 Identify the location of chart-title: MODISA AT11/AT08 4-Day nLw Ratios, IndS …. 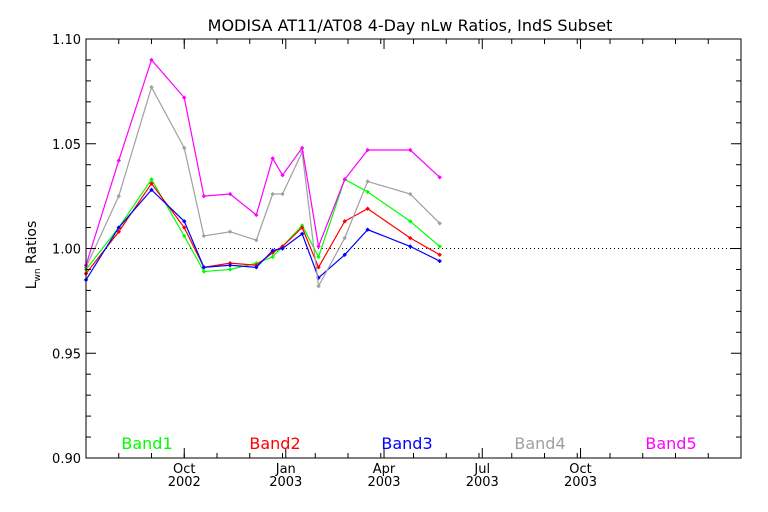
(410, 25).